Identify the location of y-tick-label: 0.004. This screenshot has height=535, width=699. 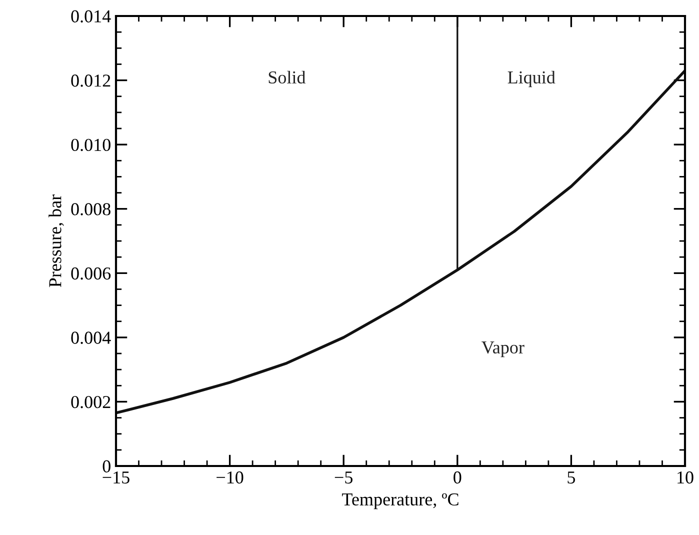
(91, 338).